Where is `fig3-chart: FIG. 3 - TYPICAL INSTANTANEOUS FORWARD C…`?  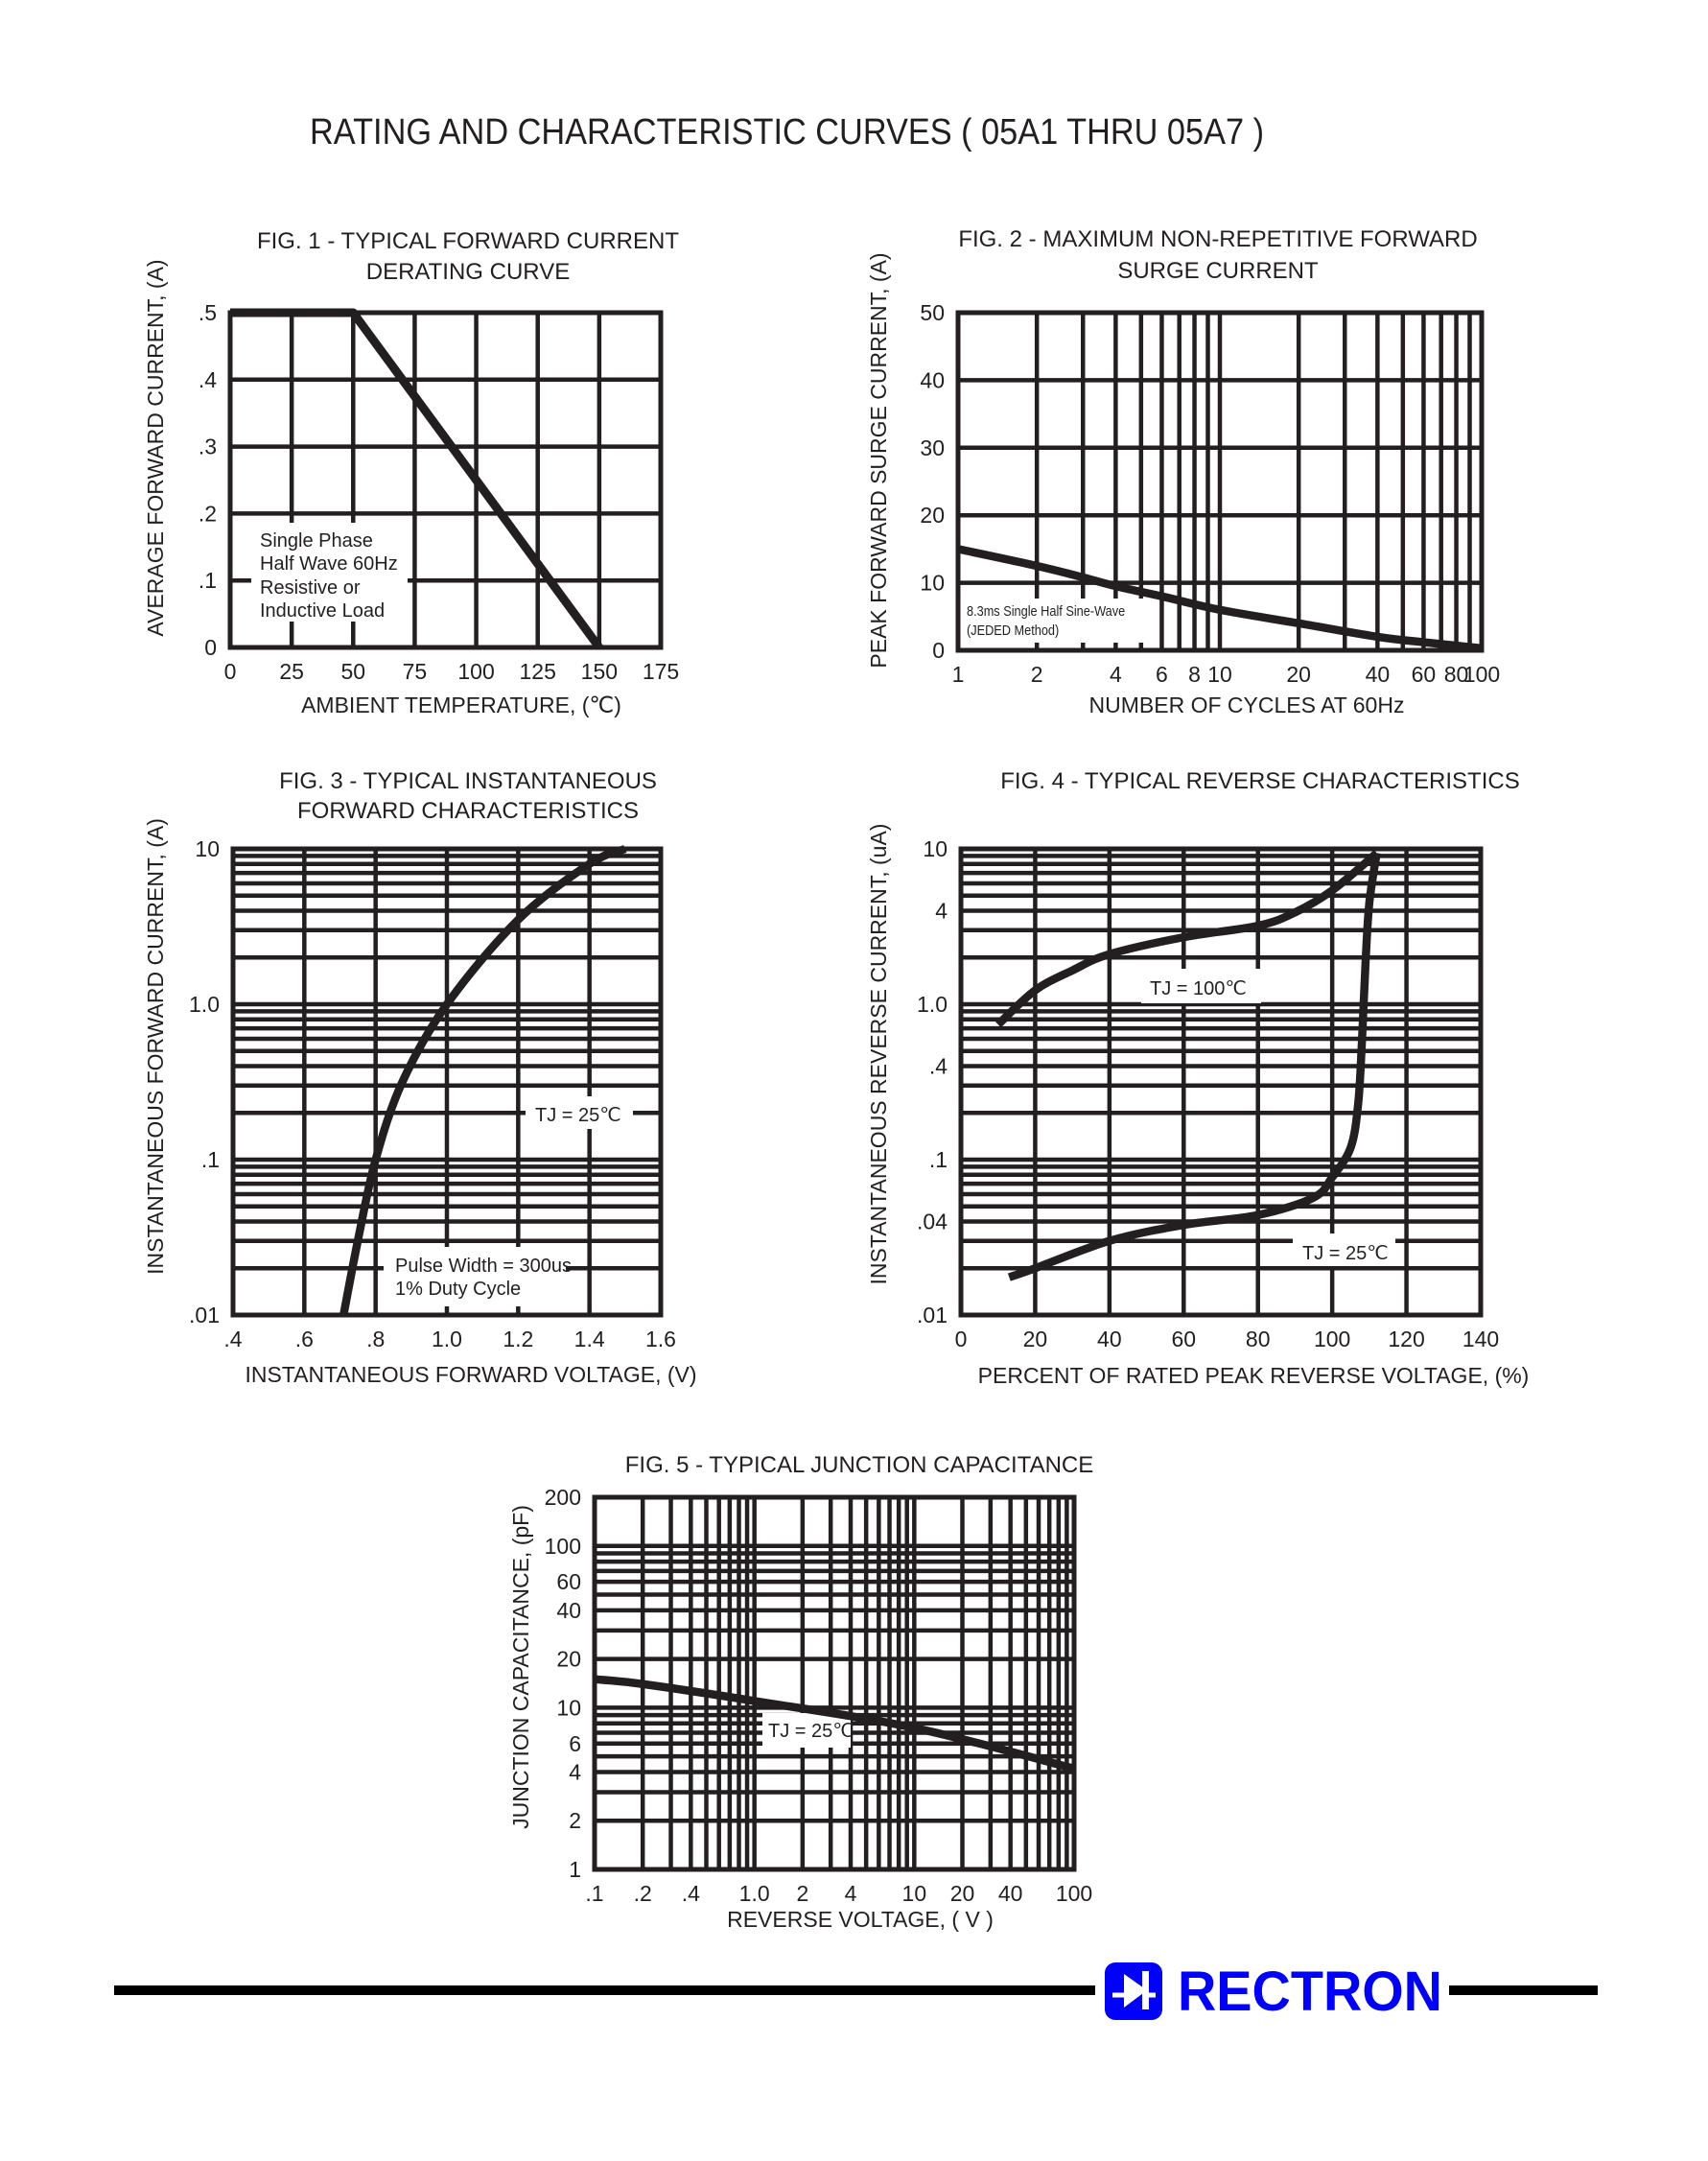 fig3-chart: FIG. 3 - TYPICAL INSTANTANEOUS FORWARD C… is located at coordinates (420, 1077).